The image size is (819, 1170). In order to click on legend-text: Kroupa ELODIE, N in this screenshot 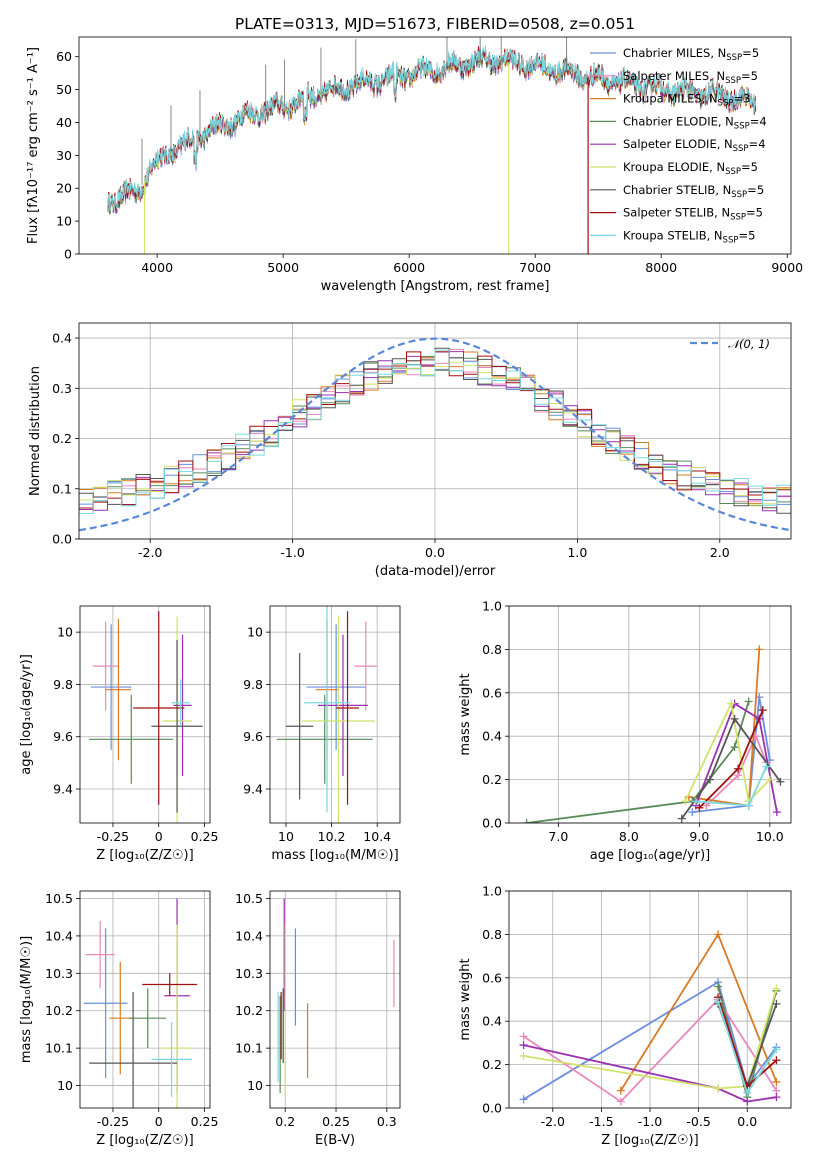, I will do `click(674, 167)`.